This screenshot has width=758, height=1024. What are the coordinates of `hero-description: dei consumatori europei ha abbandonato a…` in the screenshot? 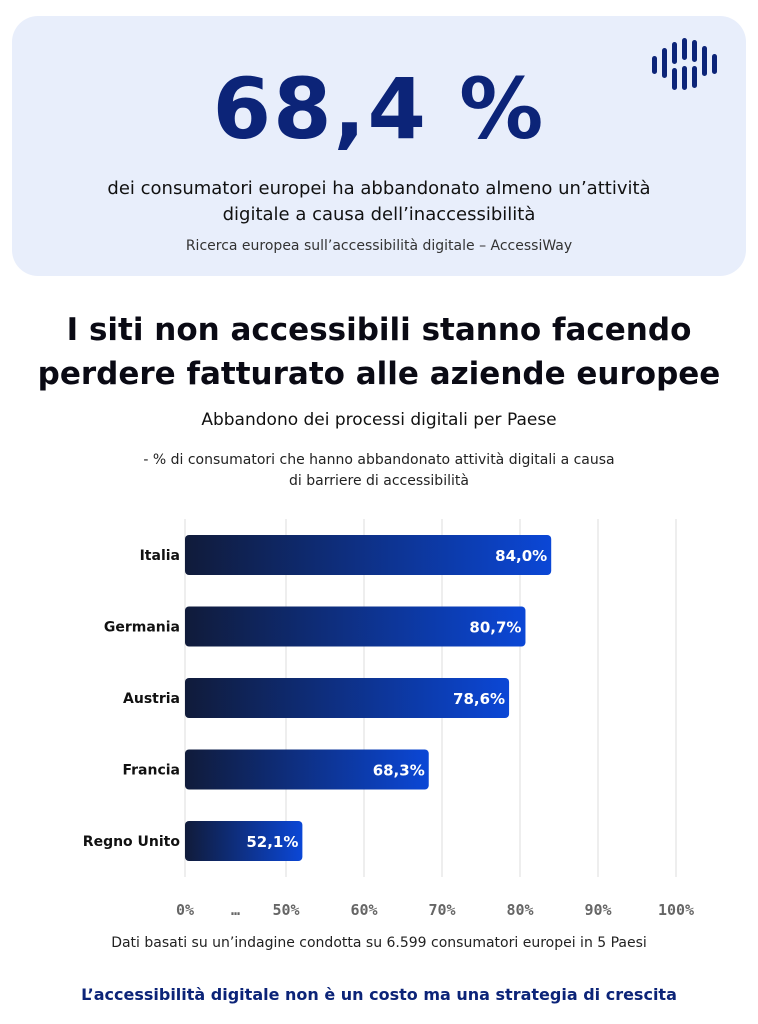 It's located at (379, 202).